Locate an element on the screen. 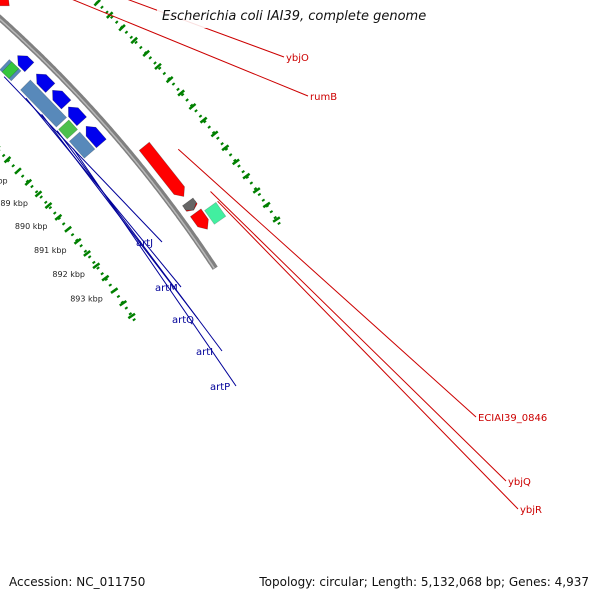 Image resolution: width=600 pixels, height=600 pixels. gene-label-ybjQ: ybjQ is located at coordinates (519, 482).